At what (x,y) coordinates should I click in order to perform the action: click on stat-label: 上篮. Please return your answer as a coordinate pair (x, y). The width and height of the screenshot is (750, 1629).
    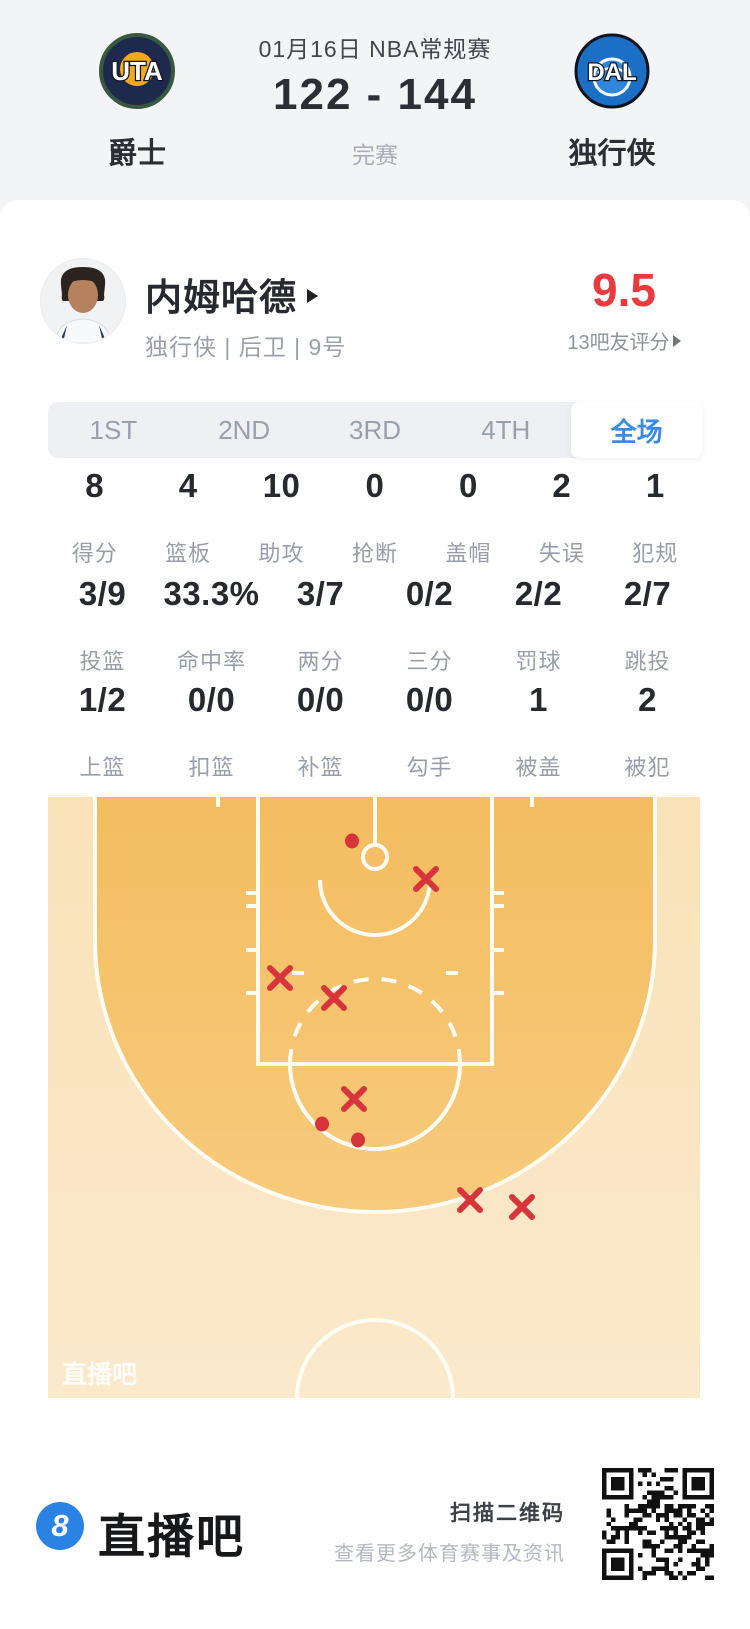
    Looking at the image, I should click on (102, 767).